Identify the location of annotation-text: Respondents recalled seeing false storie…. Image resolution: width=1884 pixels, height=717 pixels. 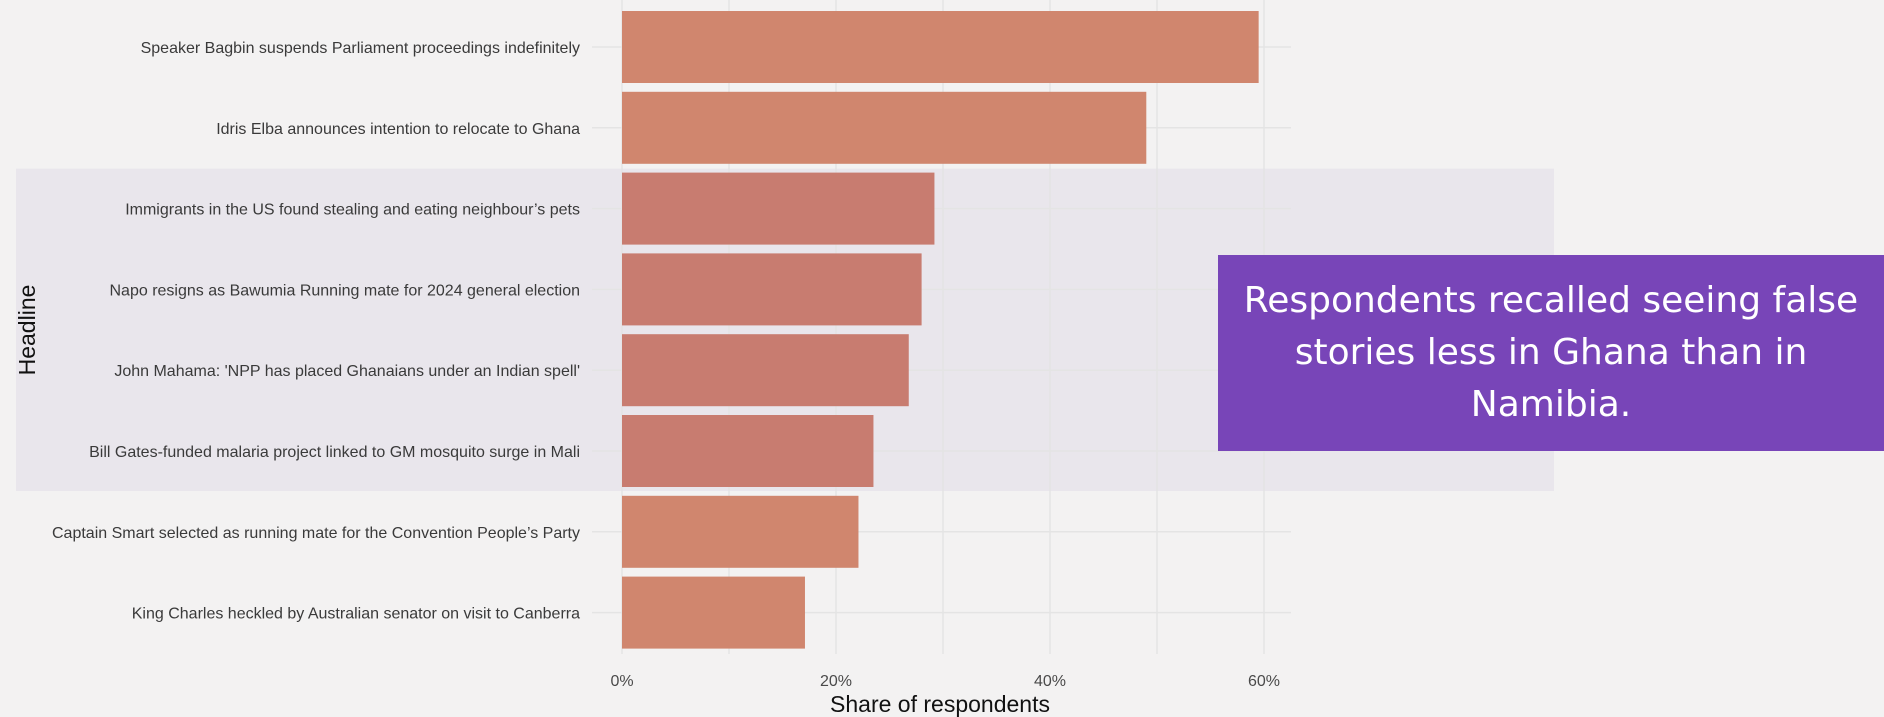
(1551, 352).